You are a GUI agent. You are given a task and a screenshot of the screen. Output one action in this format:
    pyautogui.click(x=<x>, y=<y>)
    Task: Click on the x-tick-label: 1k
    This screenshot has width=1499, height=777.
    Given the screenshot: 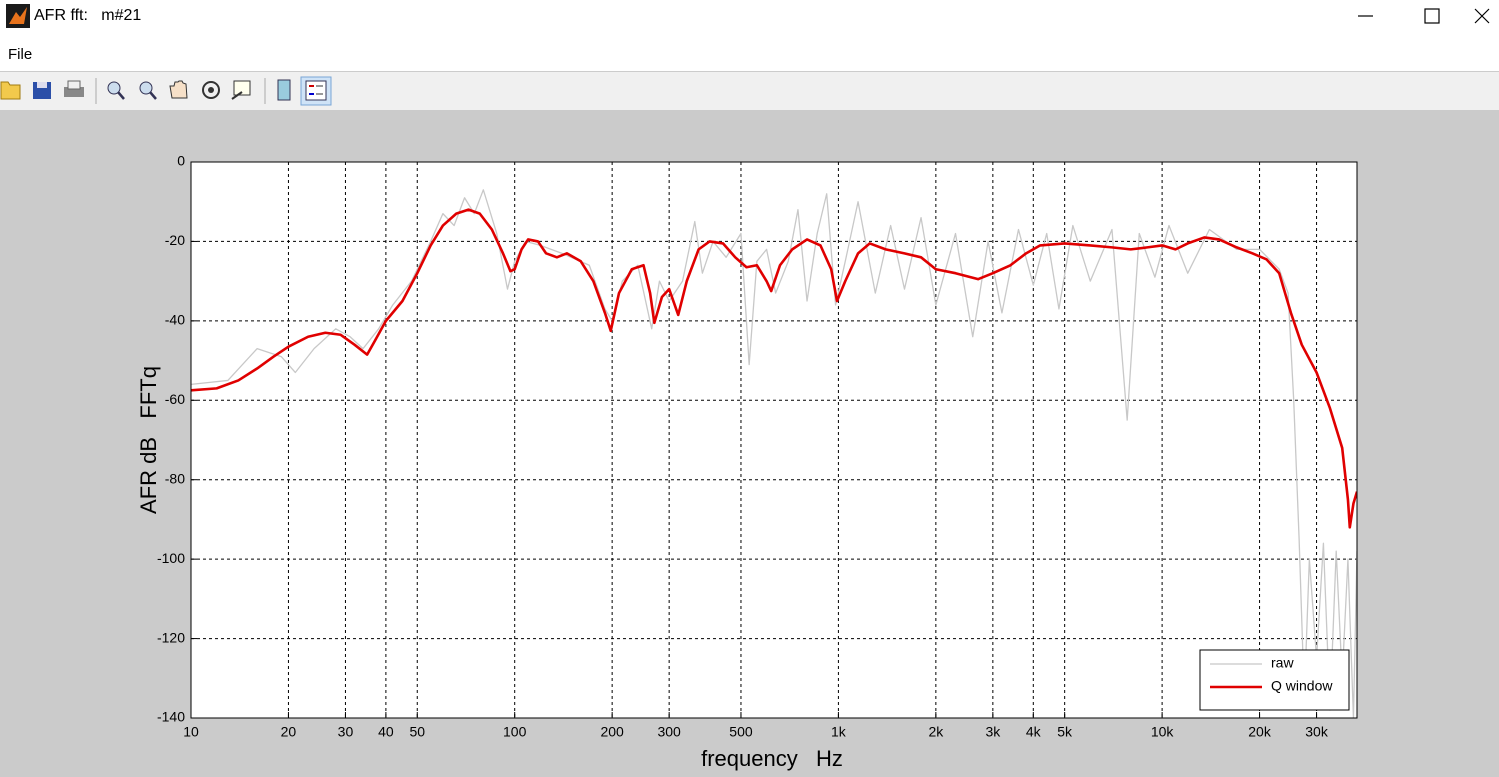 What is the action you would take?
    pyautogui.click(x=839, y=732)
    